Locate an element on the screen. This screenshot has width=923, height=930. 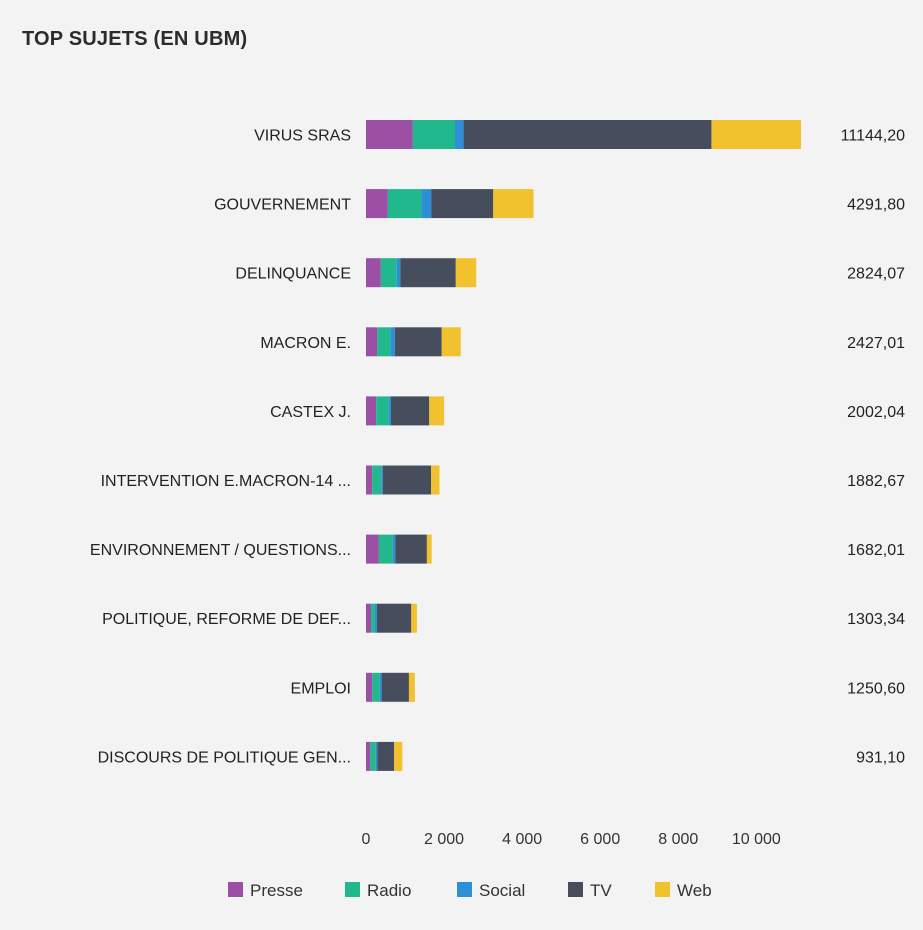
x-tick-label: 2 000 is located at coordinates (444, 839).